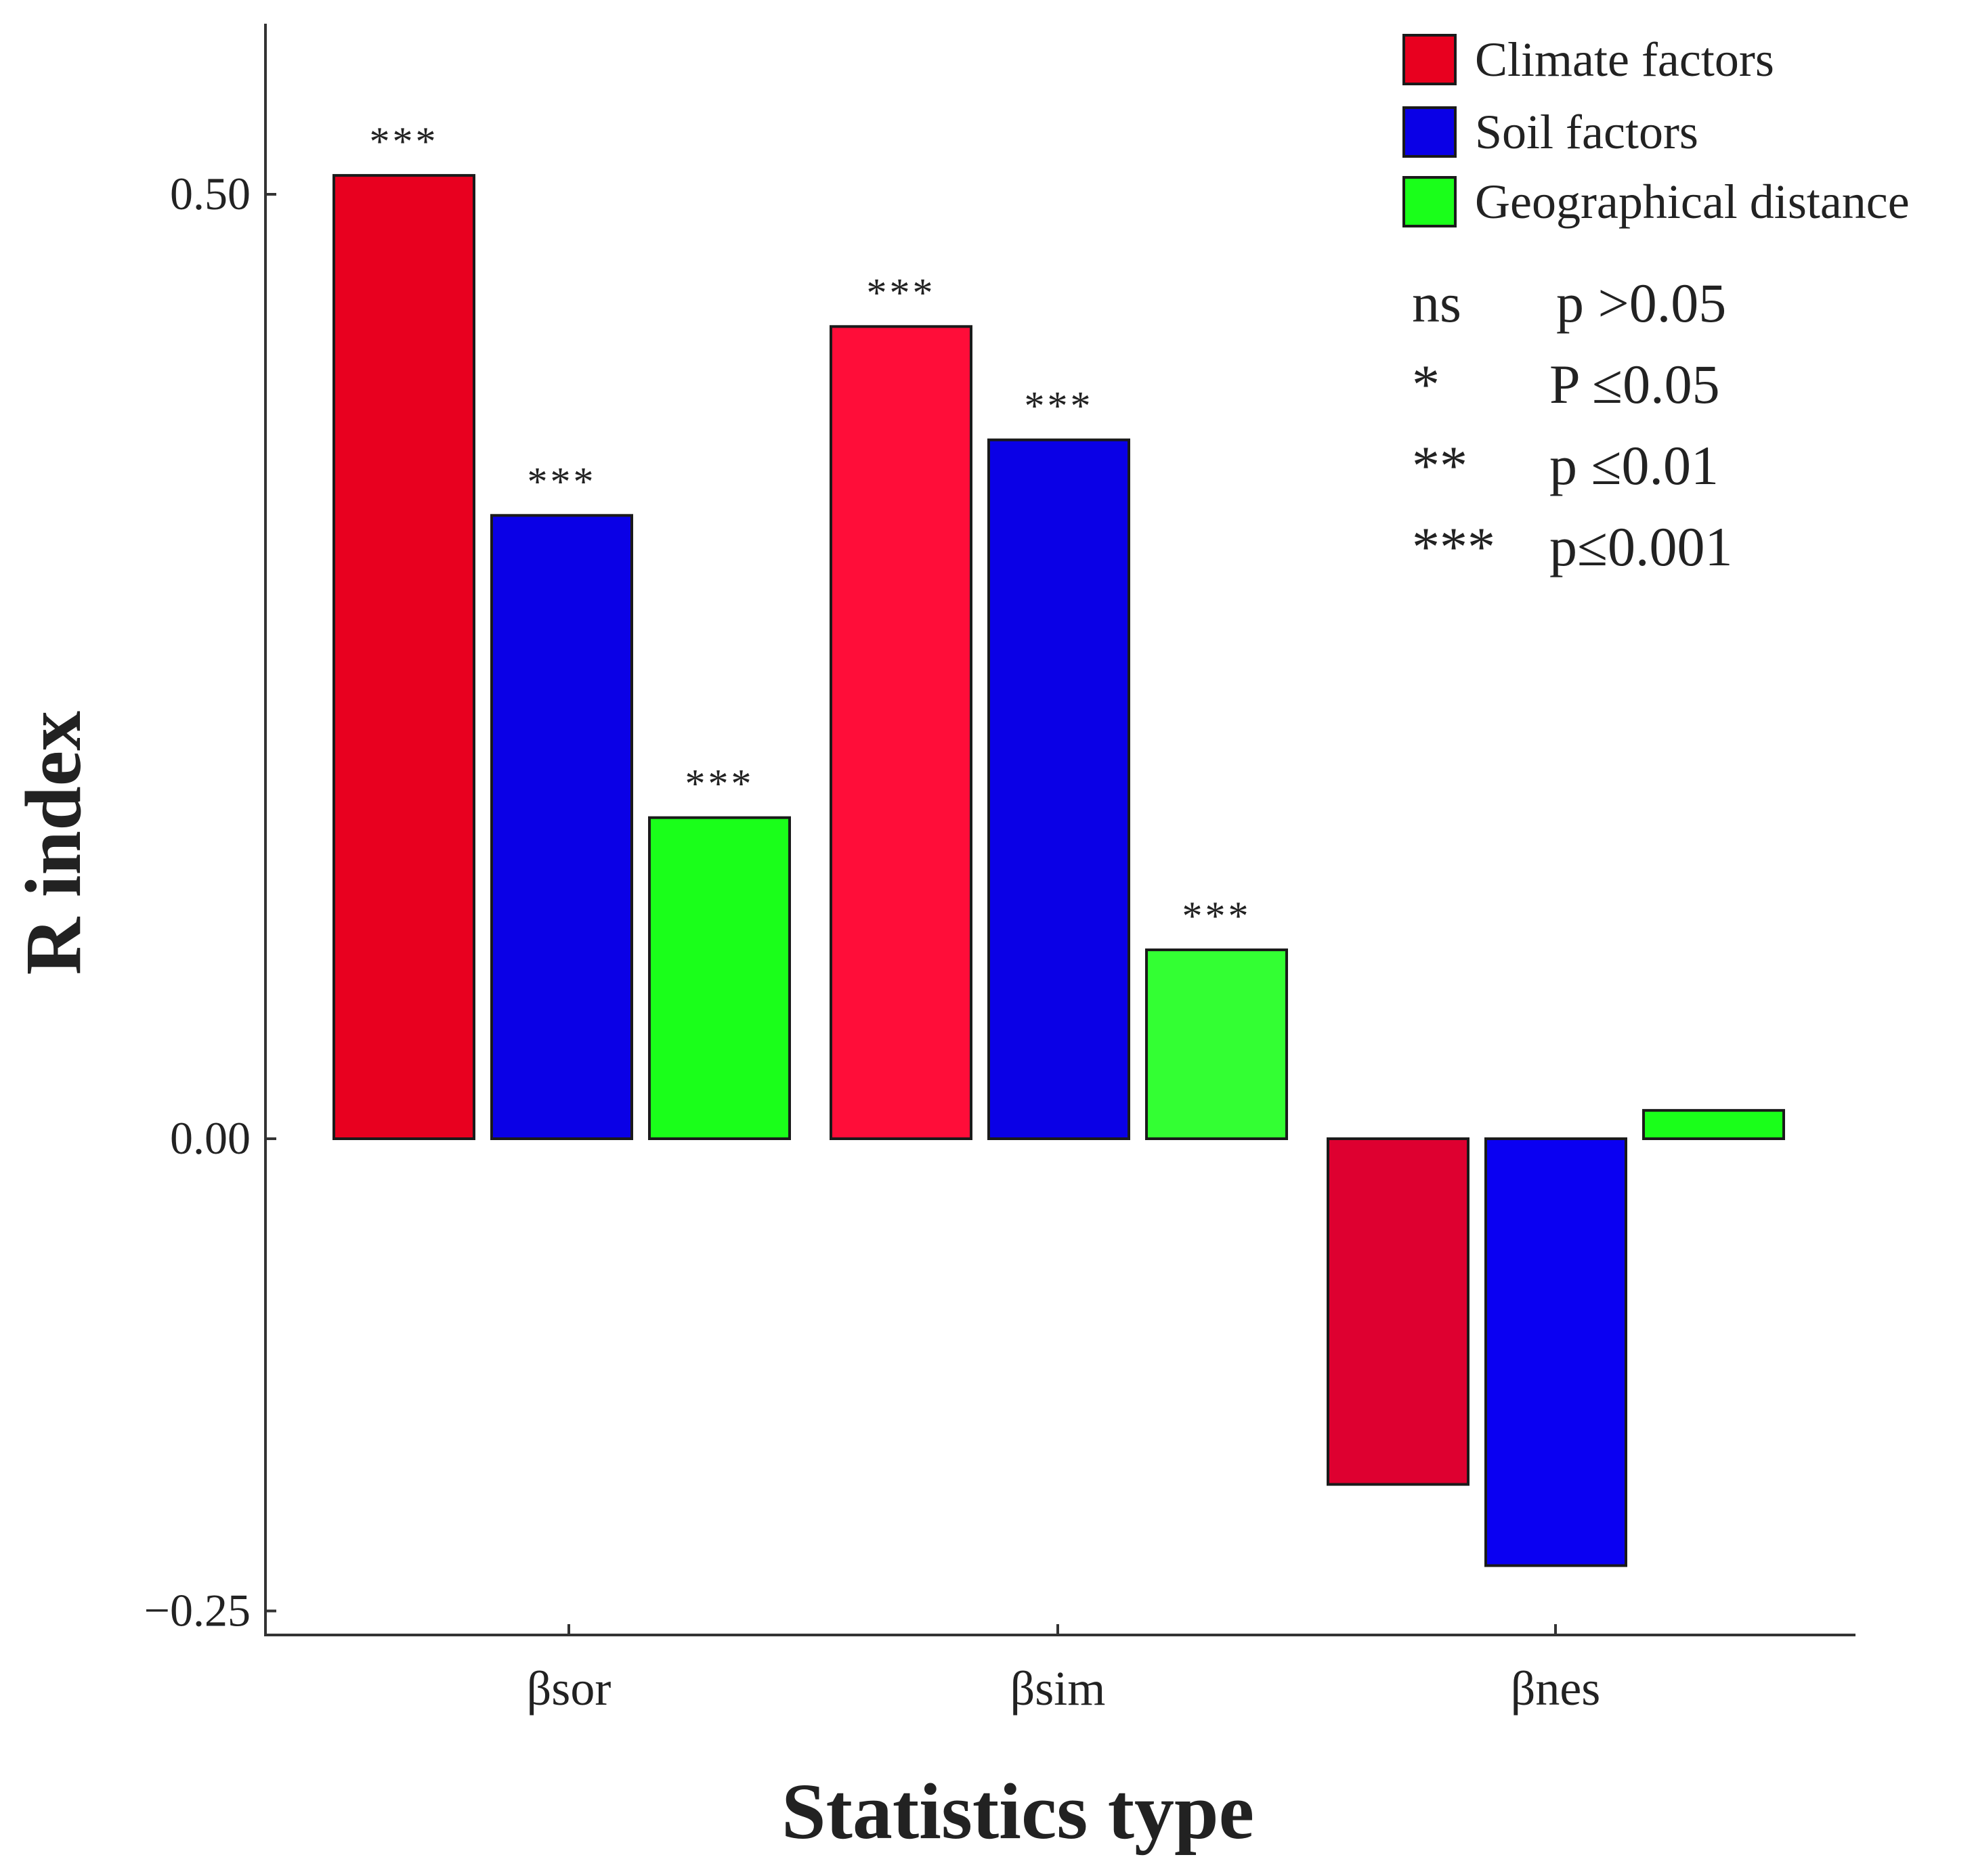 This screenshot has height=1876, width=1974. I want to click on x-tick-label: βsim, so click(1058, 1688).